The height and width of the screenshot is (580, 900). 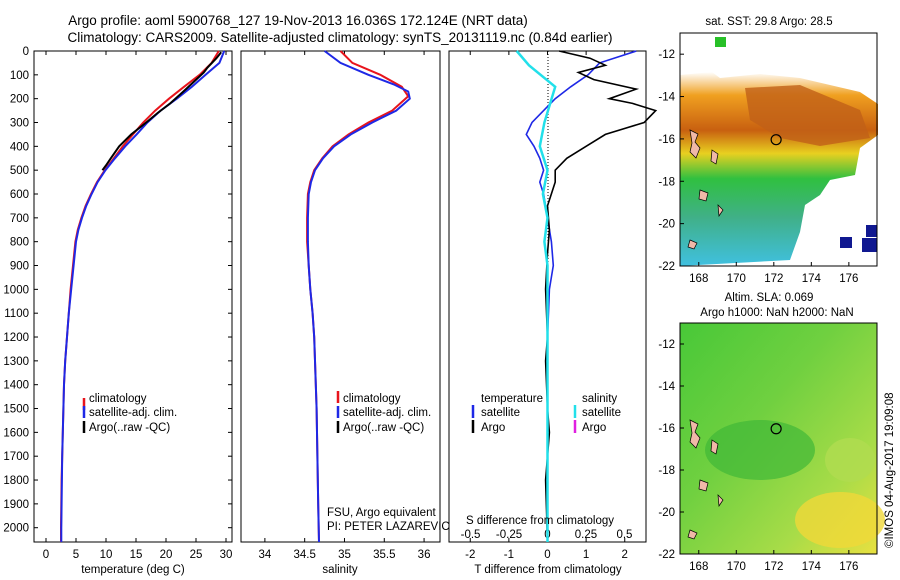 What do you see at coordinates (705, 189) in the screenshot?
I see `sst-islands` at bounding box center [705, 189].